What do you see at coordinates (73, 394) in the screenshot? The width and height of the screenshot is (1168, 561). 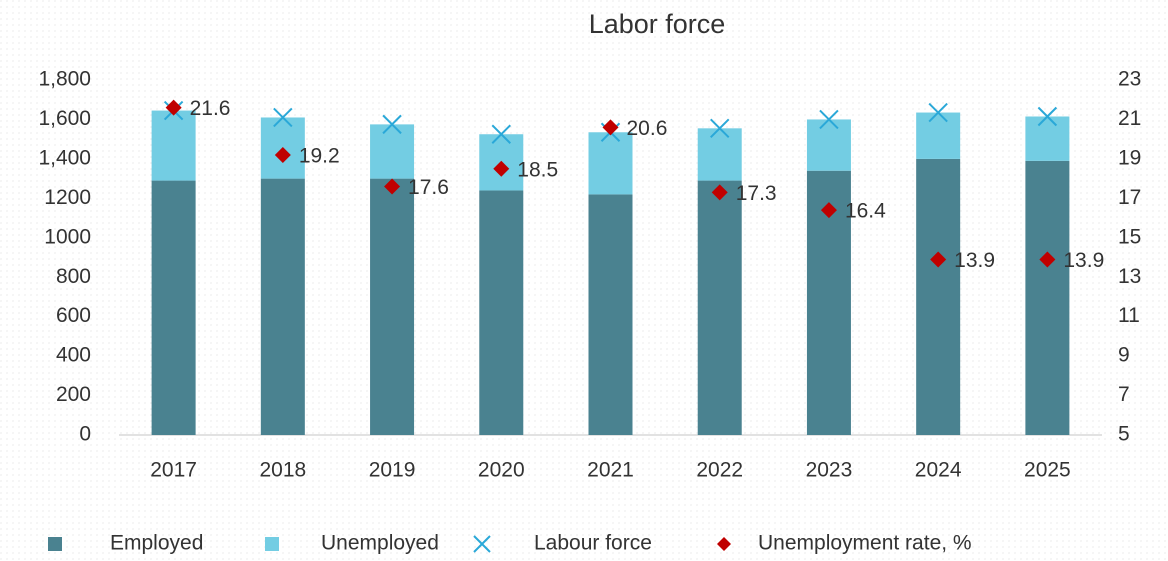 I see `y-tick-label: 200` at bounding box center [73, 394].